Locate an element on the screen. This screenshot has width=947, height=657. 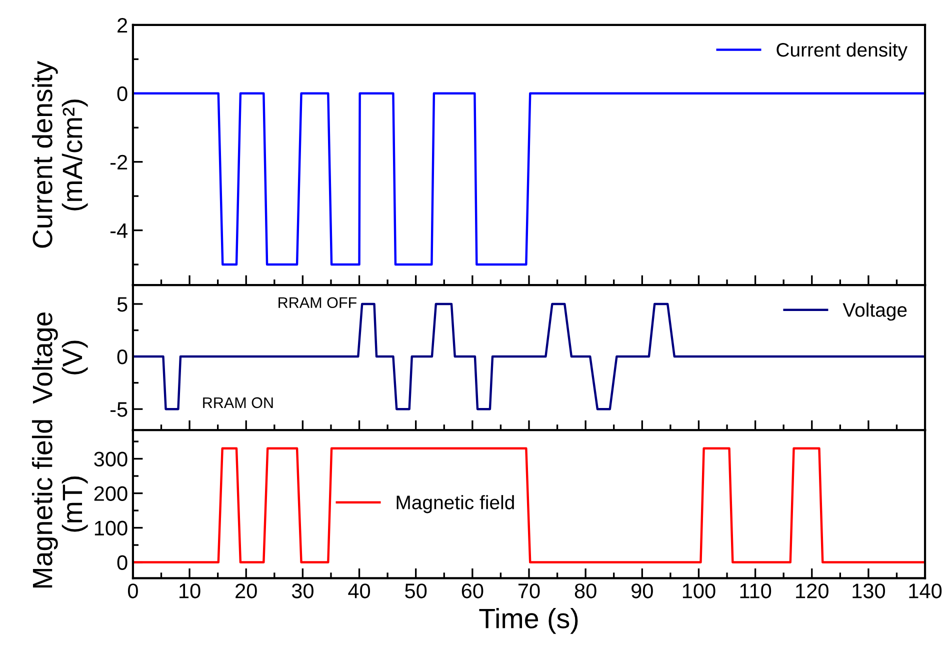
y-axis-title: Voltage (V) is located at coordinates (60, 358).